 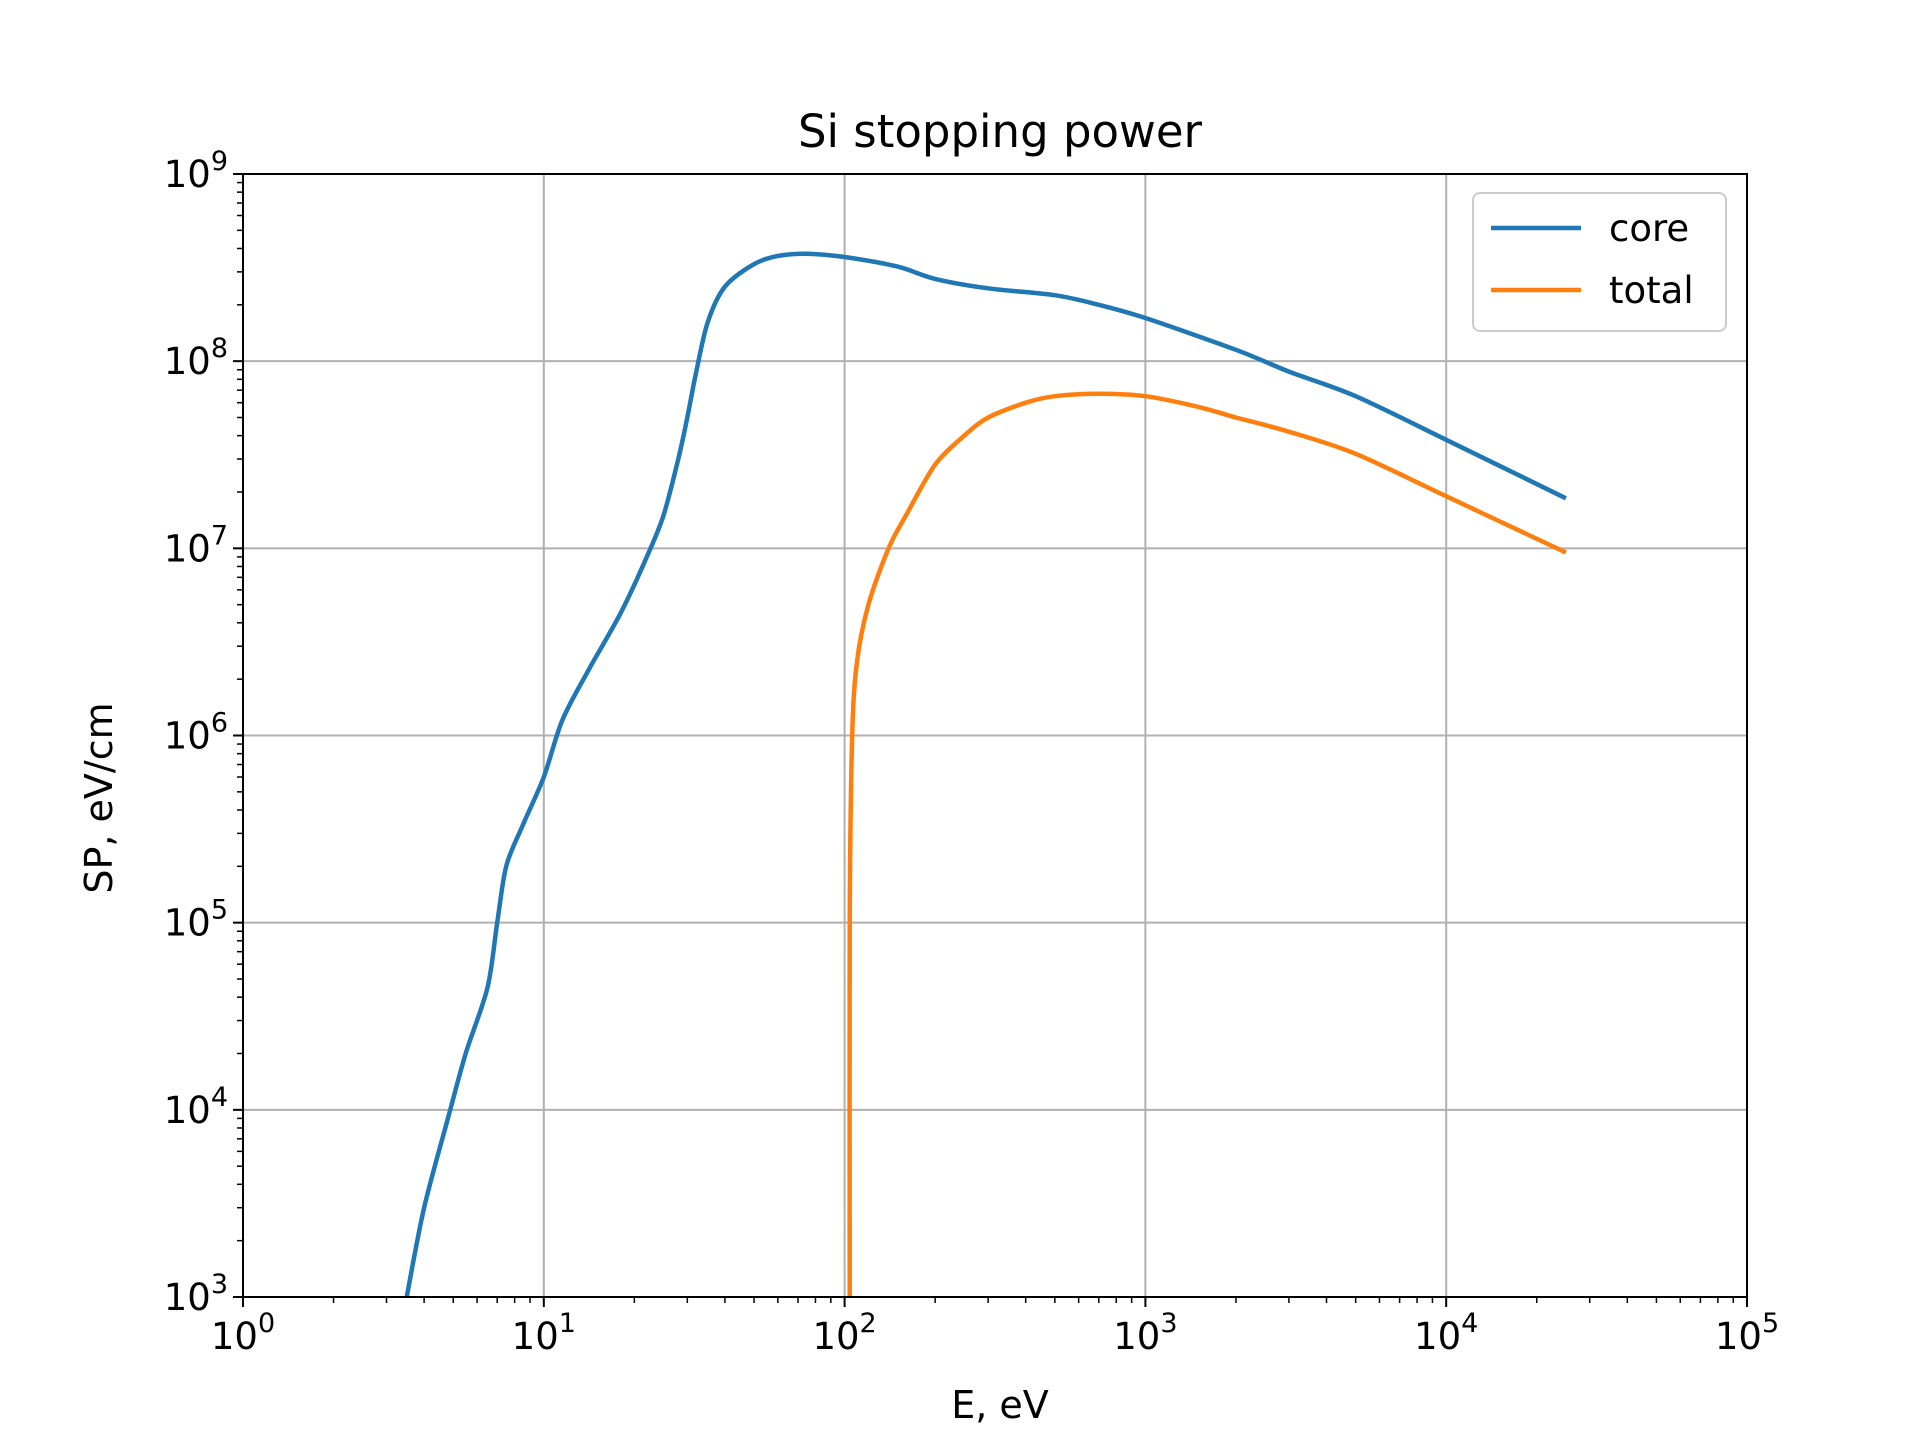 I want to click on legend-label-total: total, so click(x=1651, y=290).